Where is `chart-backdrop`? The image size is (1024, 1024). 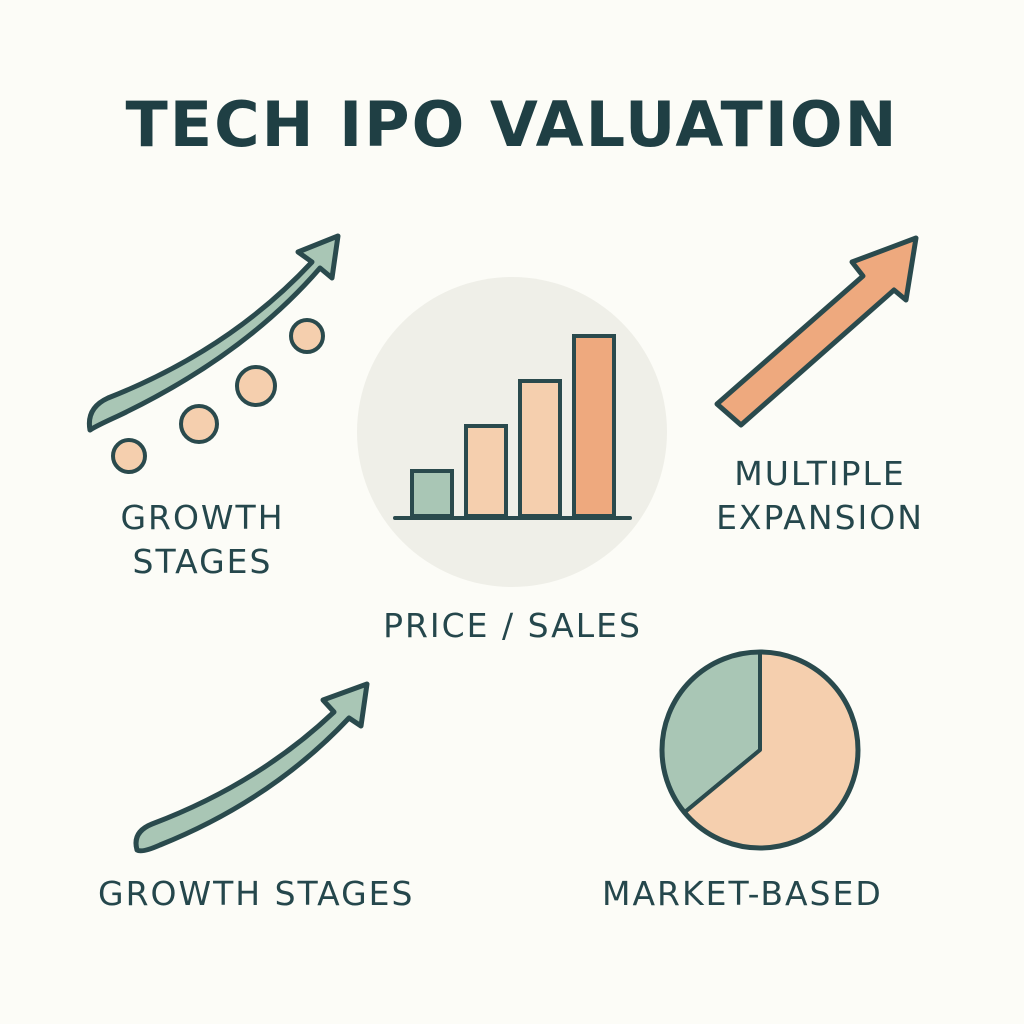 chart-backdrop is located at coordinates (512, 432).